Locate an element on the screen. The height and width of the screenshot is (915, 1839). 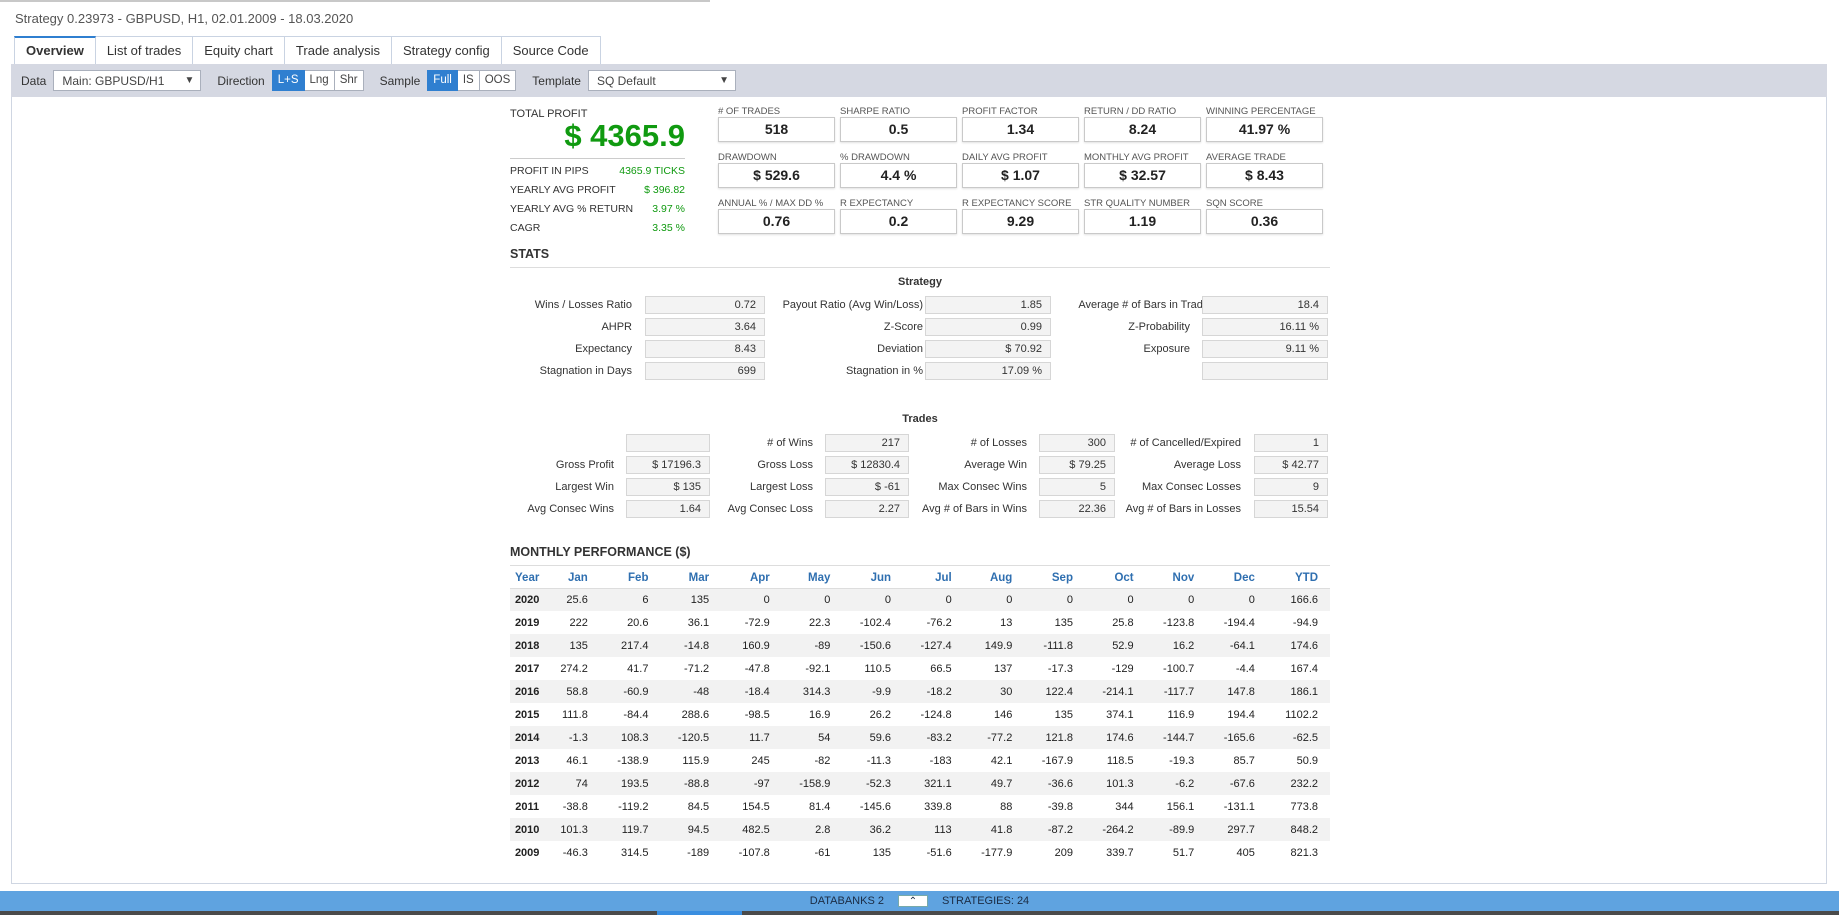
data-select: Main: GBPUSD/H1 ▼ is located at coordinates (127, 80).